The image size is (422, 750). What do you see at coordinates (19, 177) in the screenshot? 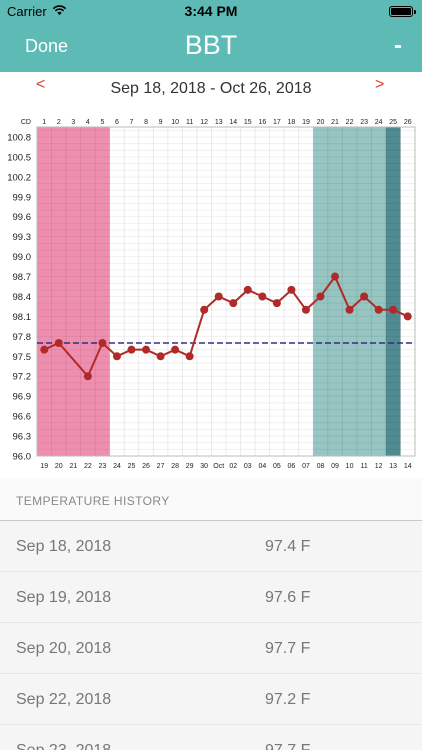
I see `y-tick-label: 100.2` at bounding box center [19, 177].